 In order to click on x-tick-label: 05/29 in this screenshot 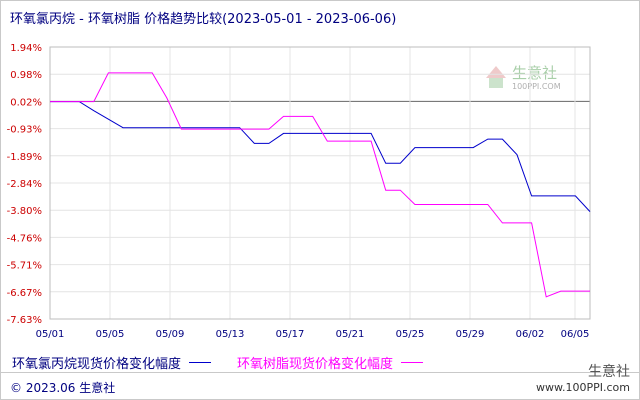, I will do `click(470, 334)`.